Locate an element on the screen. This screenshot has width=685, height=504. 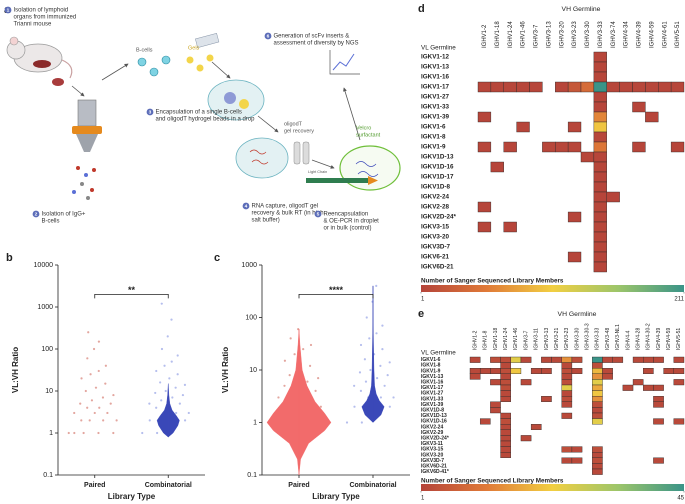
row-label: IGKV2-24 is located at coordinates (435, 197).